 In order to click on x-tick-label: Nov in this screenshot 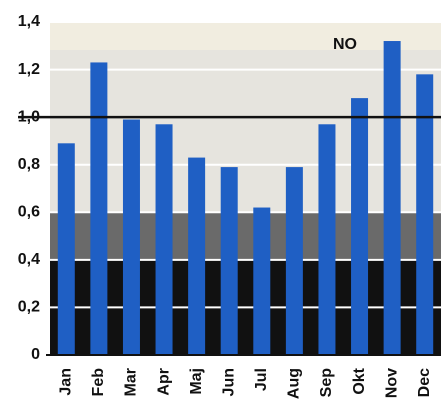, I will do `click(391, 383)`.